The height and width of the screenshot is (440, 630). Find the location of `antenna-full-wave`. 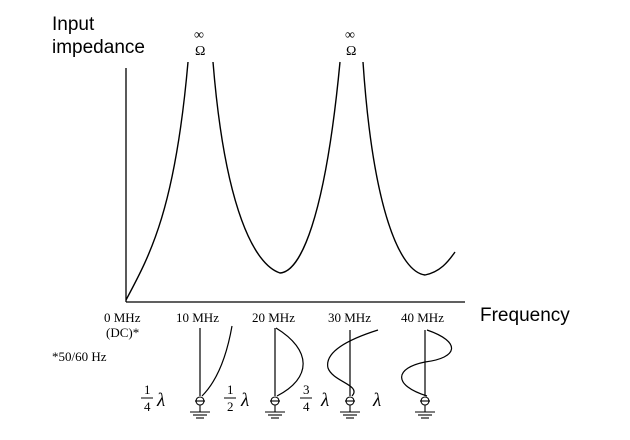

antenna-full-wave is located at coordinates (427, 363).